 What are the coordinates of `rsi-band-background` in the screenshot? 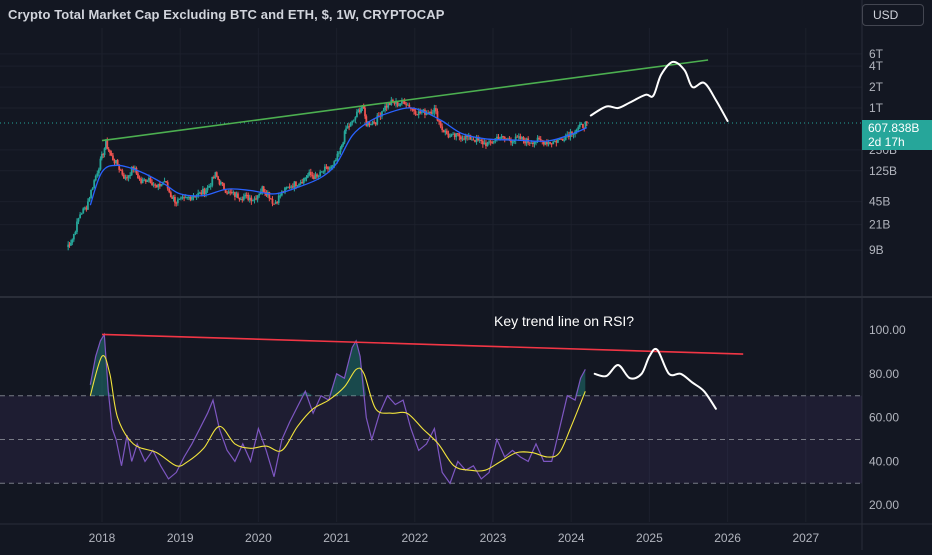 It's located at (431, 439).